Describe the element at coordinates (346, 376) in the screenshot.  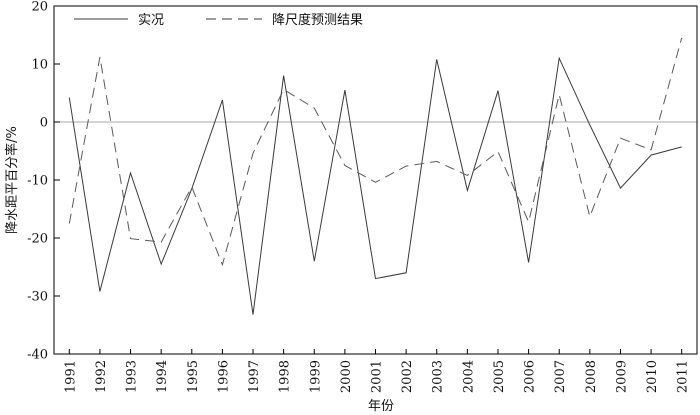
I see `x-tick-label: 2000` at that location.